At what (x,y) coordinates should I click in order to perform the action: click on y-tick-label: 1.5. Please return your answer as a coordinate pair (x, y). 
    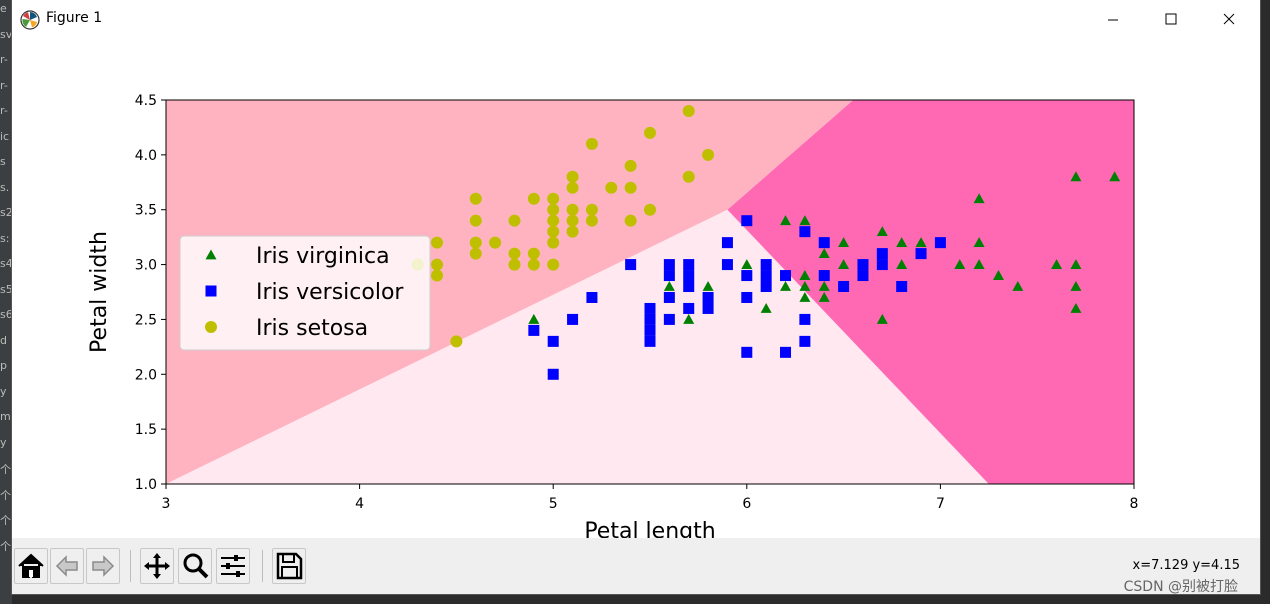
    Looking at the image, I should click on (146, 430).